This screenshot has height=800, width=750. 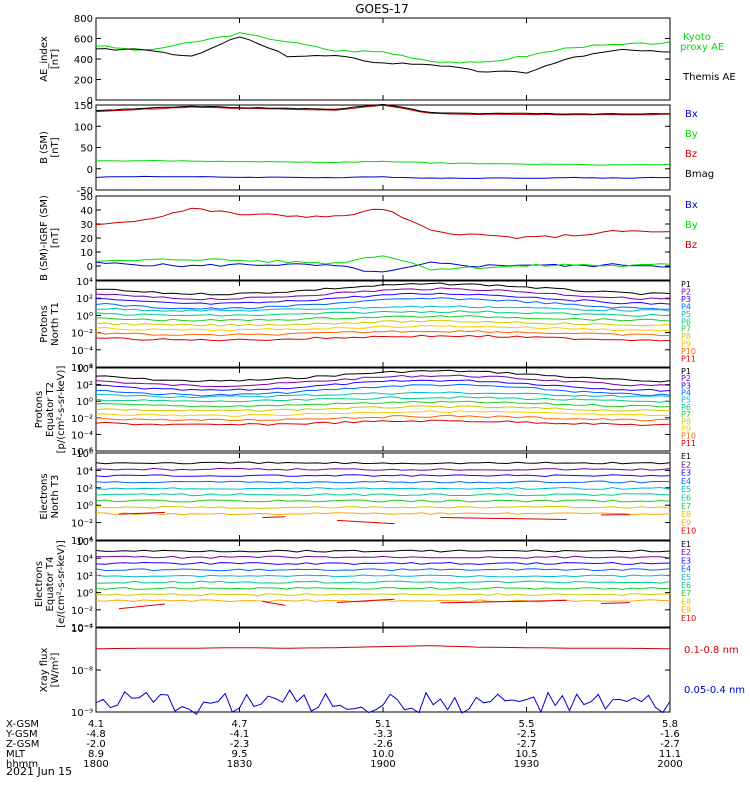 I want to click on y-axis-label: B (SM)-IGRF (SM), so click(x=44, y=238).